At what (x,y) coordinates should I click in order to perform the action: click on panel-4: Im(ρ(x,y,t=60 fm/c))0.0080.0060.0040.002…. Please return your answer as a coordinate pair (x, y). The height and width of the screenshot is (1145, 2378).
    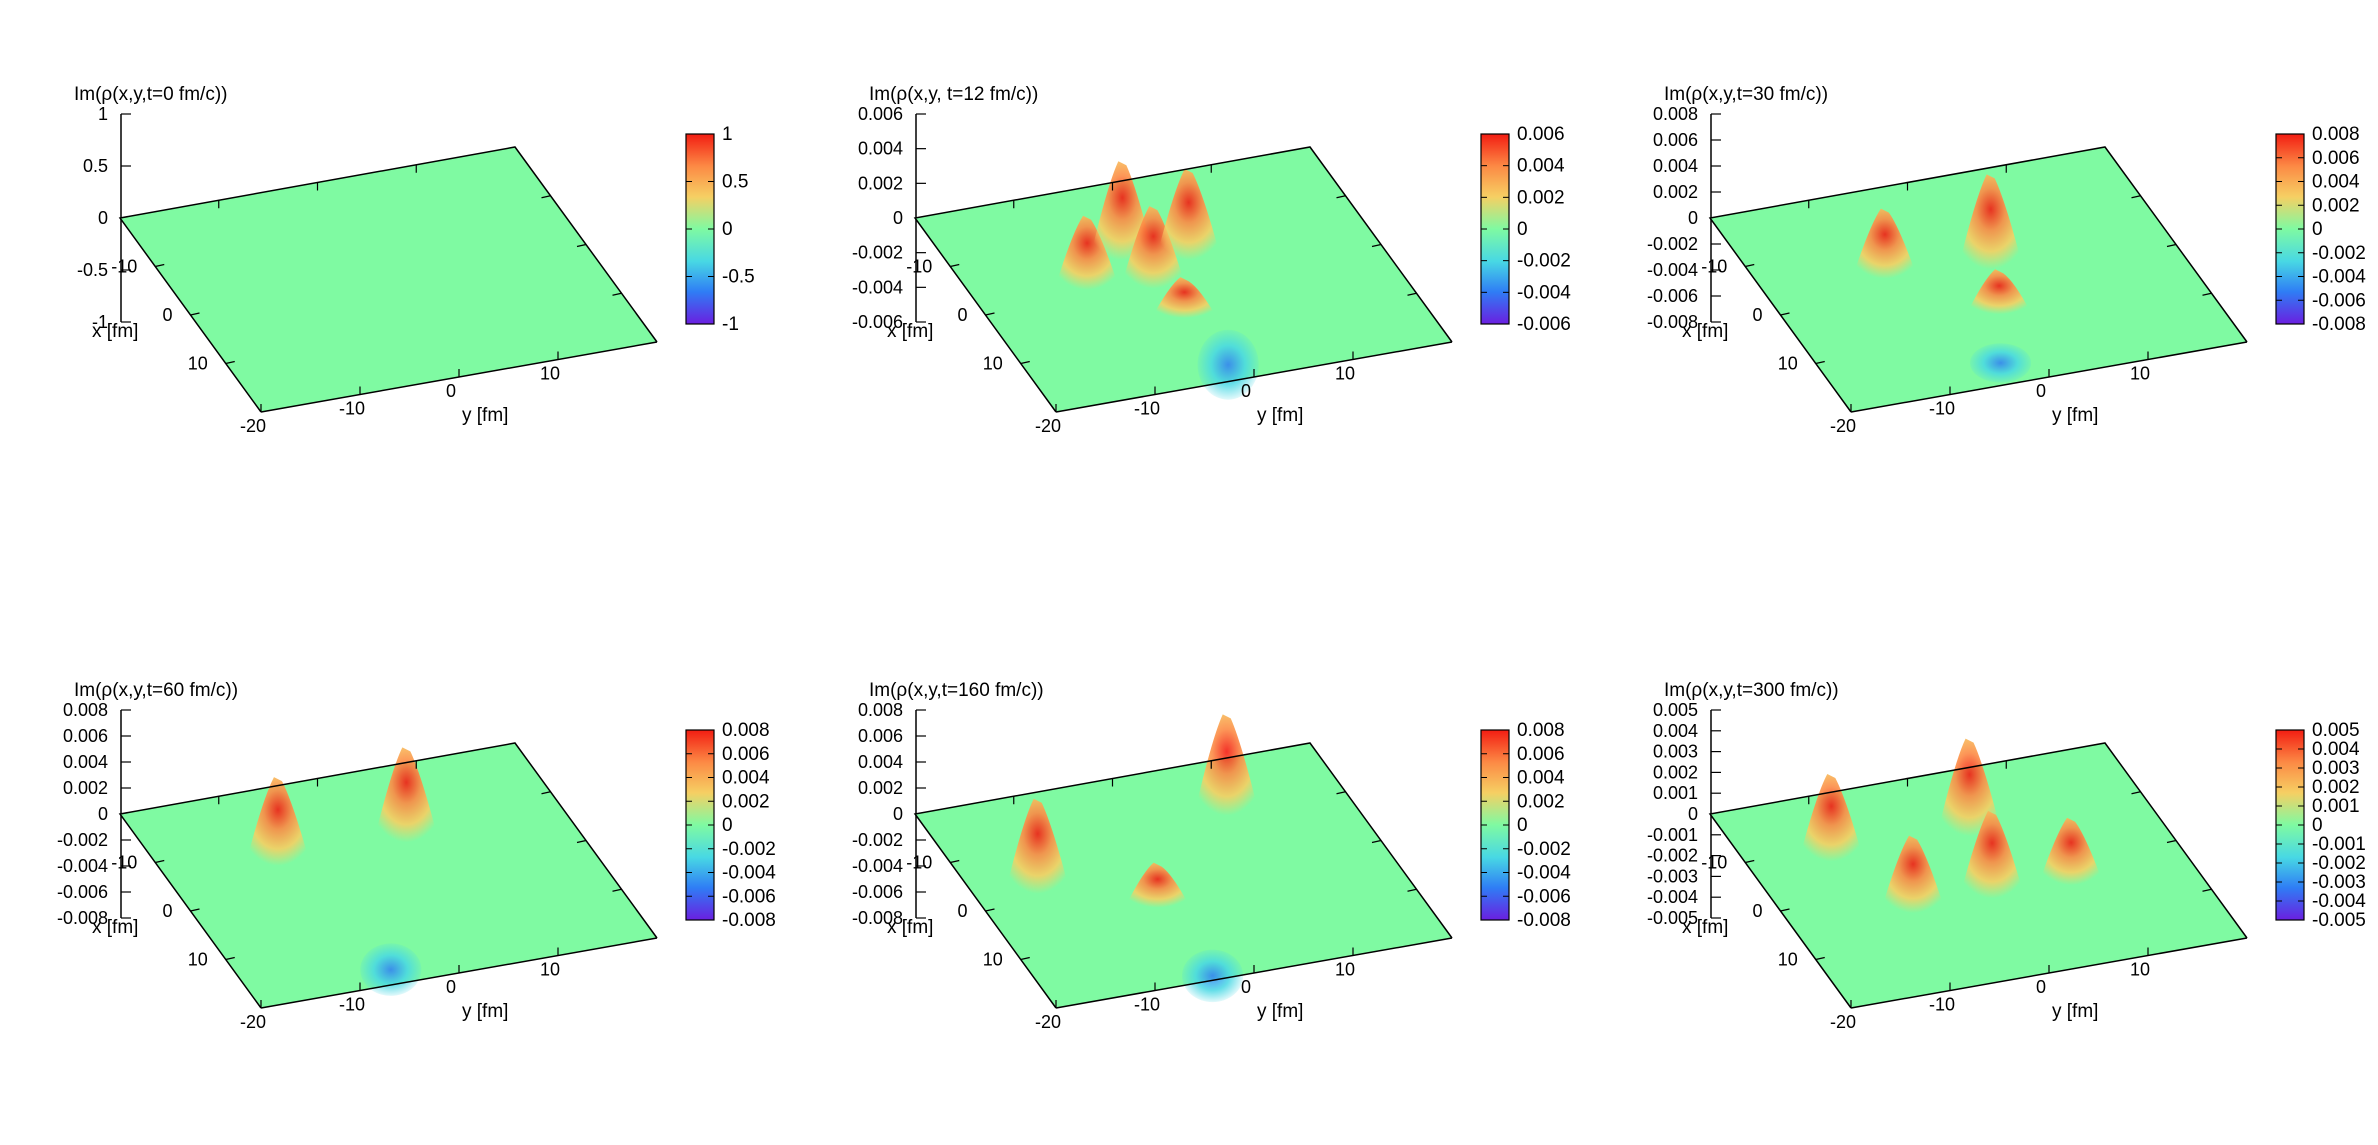
    Looking at the image, I should click on (416, 856).